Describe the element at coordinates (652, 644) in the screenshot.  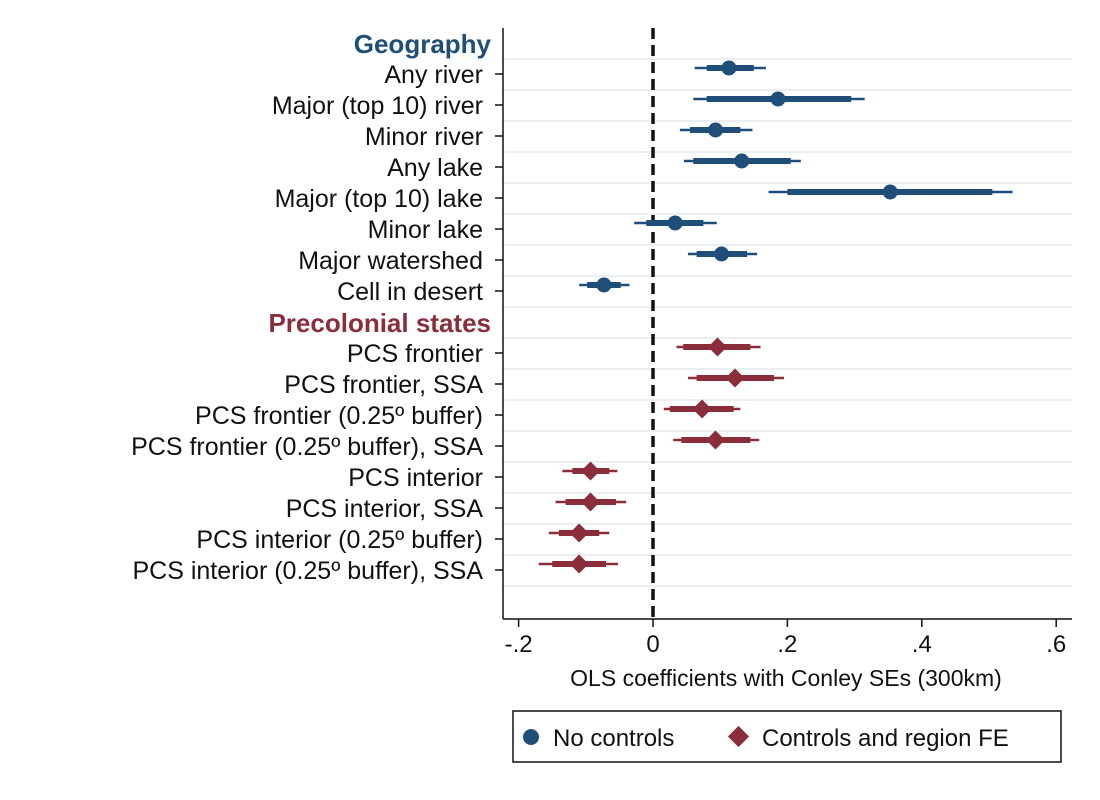
I see `x-tick-label: 0` at that location.